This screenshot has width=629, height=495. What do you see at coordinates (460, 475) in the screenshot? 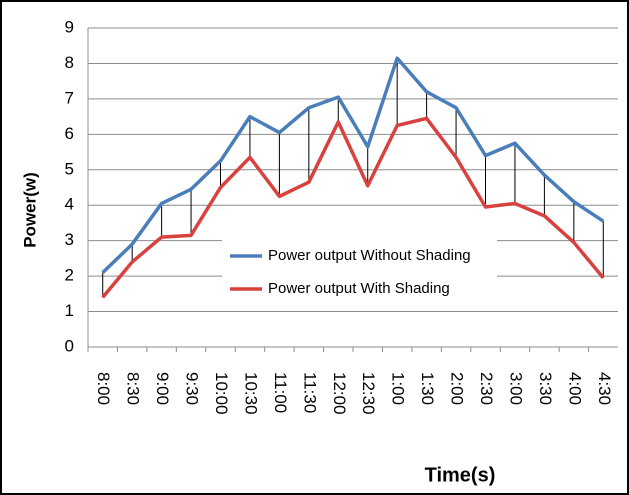
I see `x-axis-label: Time(s)` at bounding box center [460, 475].